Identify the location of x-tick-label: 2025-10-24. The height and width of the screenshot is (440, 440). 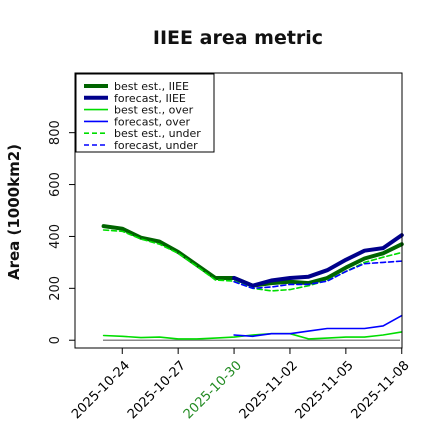
(101, 390).